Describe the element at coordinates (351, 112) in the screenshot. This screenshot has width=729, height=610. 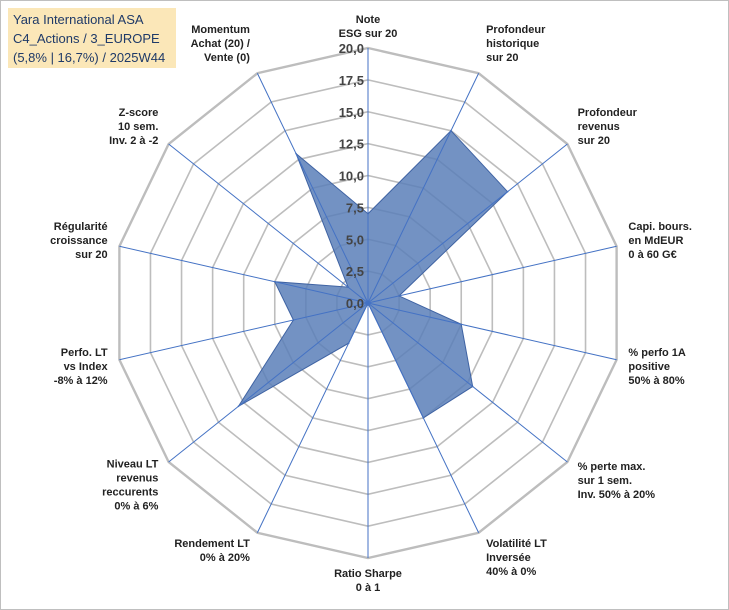
I see `tick-label: 15,0` at that location.